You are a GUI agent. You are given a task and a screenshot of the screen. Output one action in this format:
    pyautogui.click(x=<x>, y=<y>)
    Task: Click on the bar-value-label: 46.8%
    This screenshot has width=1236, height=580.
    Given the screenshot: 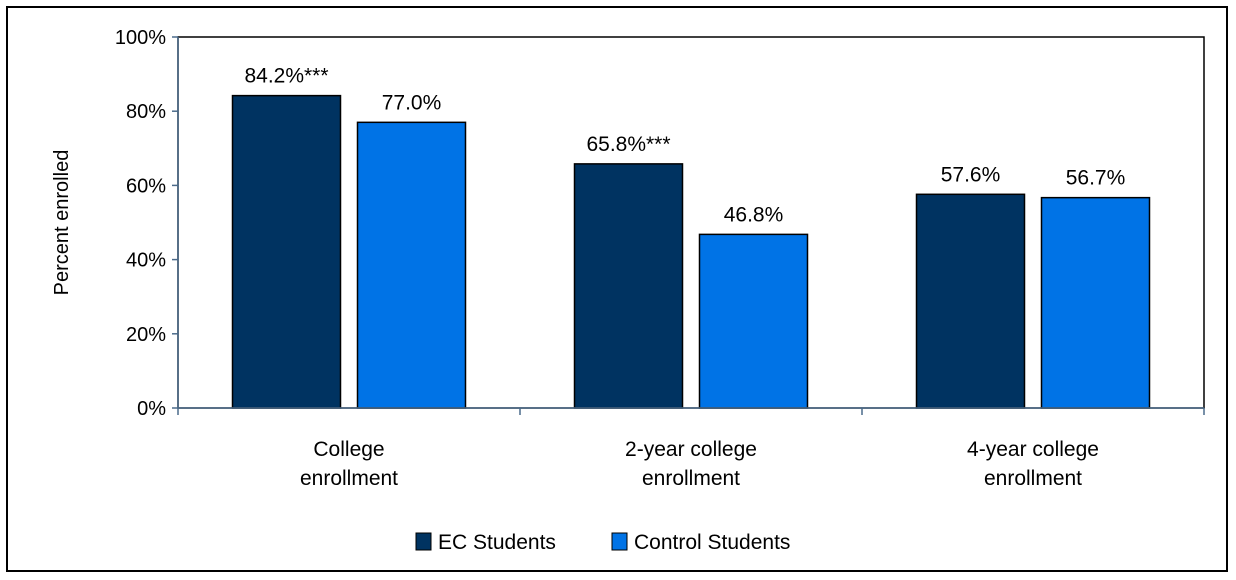 What is the action you would take?
    pyautogui.click(x=754, y=214)
    